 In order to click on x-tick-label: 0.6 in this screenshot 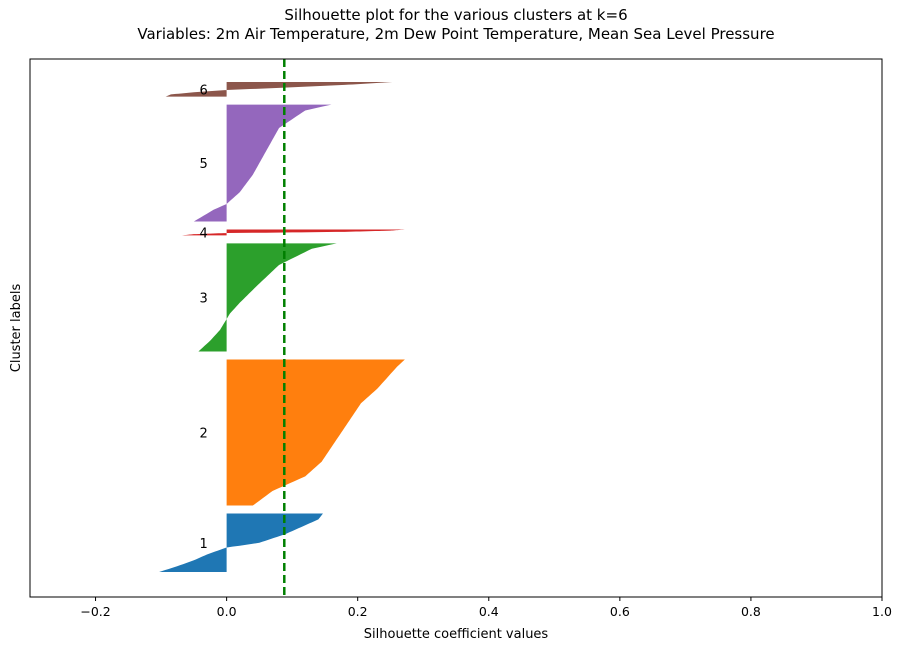, I will do `click(620, 611)`.